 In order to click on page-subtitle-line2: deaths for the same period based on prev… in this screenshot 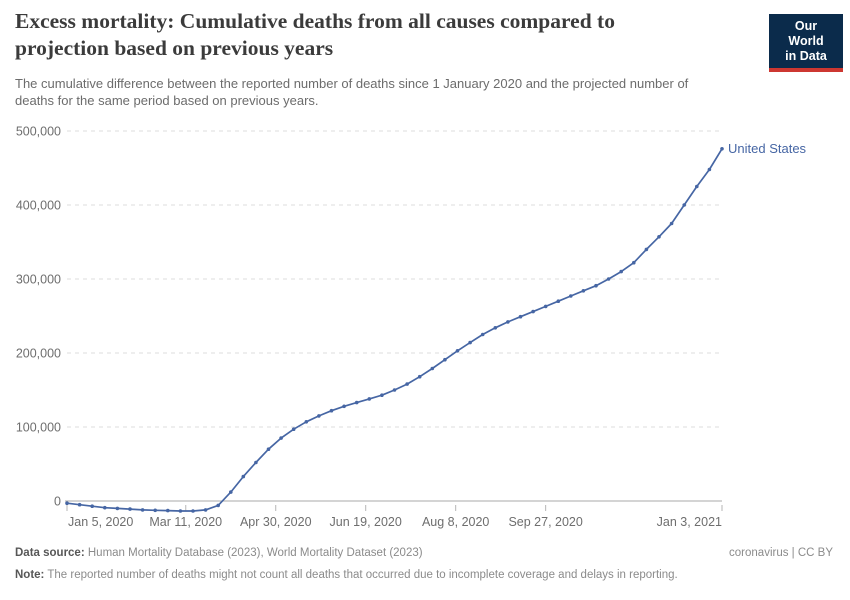, I will do `click(167, 100)`.